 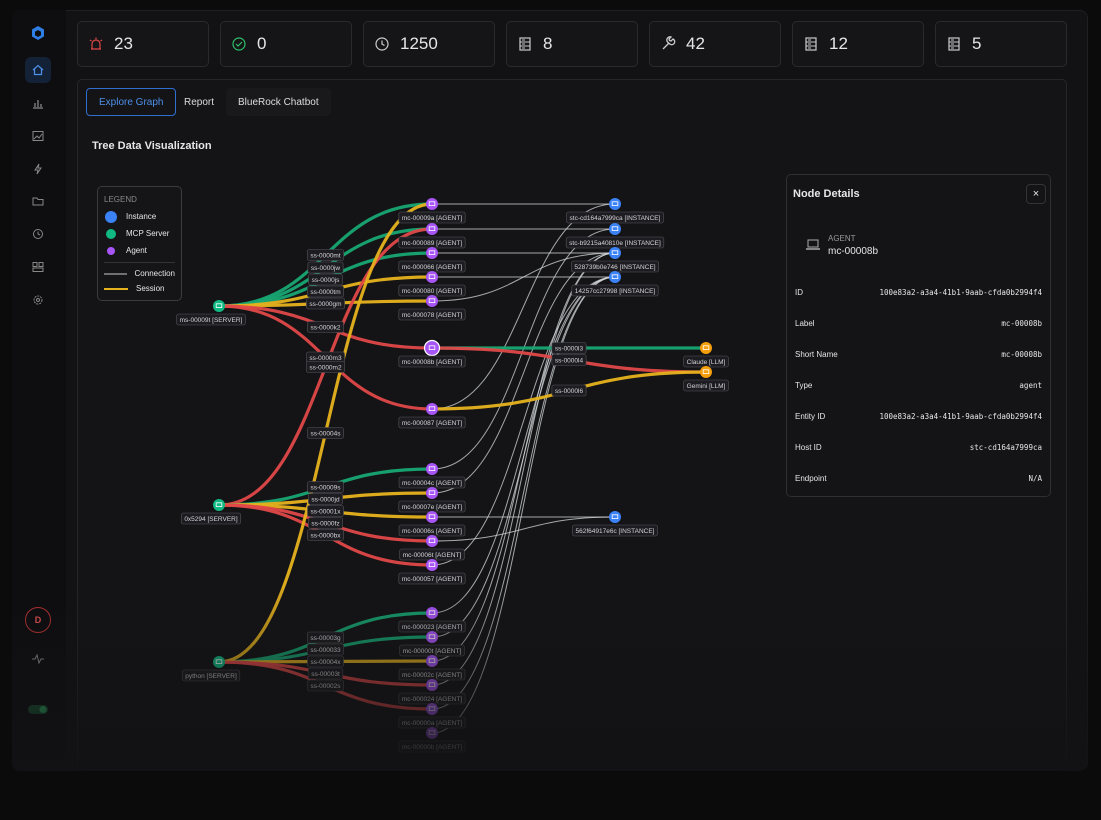 What do you see at coordinates (211, 676) in the screenshot?
I see `node-label-text: python [SERVER]` at bounding box center [211, 676].